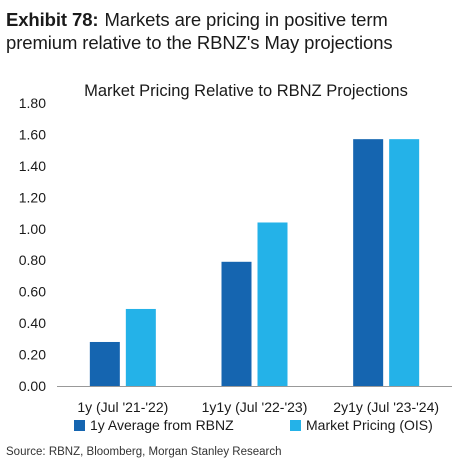 Image resolution: width=461 pixels, height=474 pixels. What do you see at coordinates (52, 19) in the screenshot?
I see `exhibit-label: Exhibit 78:` at bounding box center [52, 19].